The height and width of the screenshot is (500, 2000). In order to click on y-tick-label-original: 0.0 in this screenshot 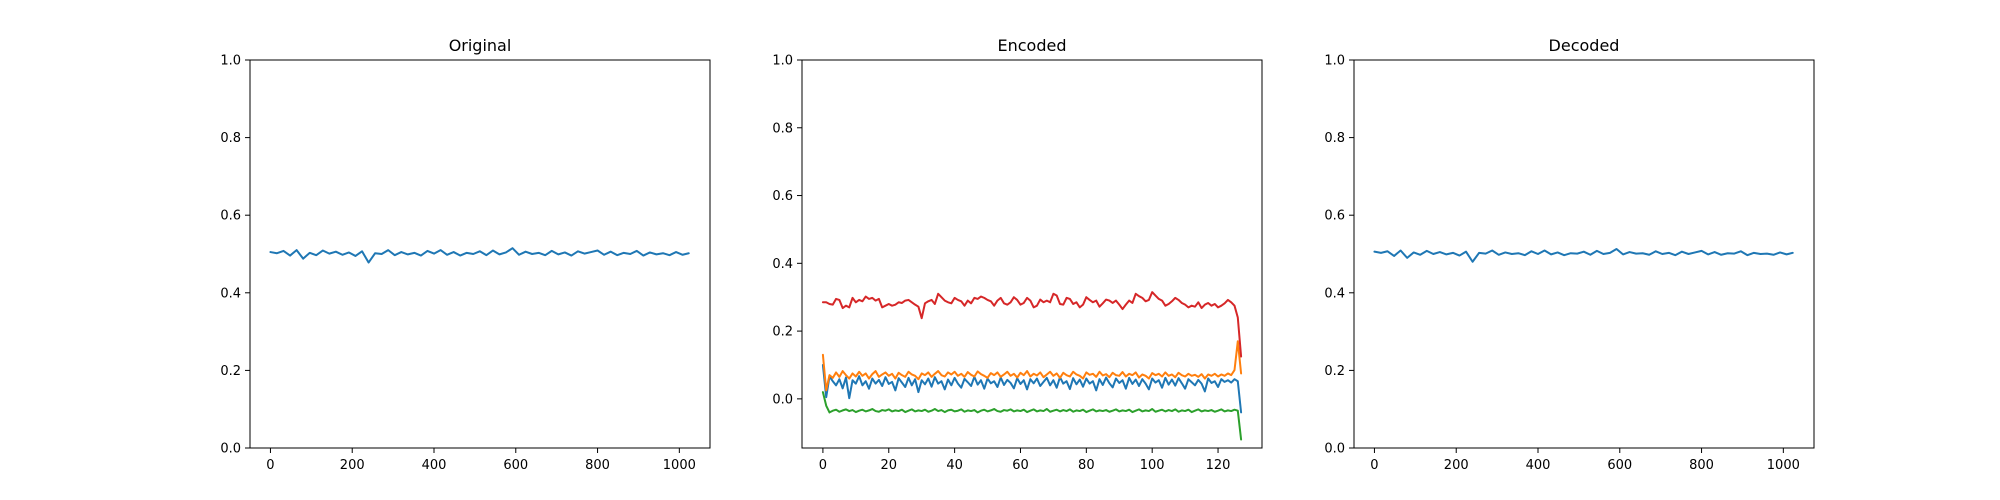, I will do `click(230, 449)`.